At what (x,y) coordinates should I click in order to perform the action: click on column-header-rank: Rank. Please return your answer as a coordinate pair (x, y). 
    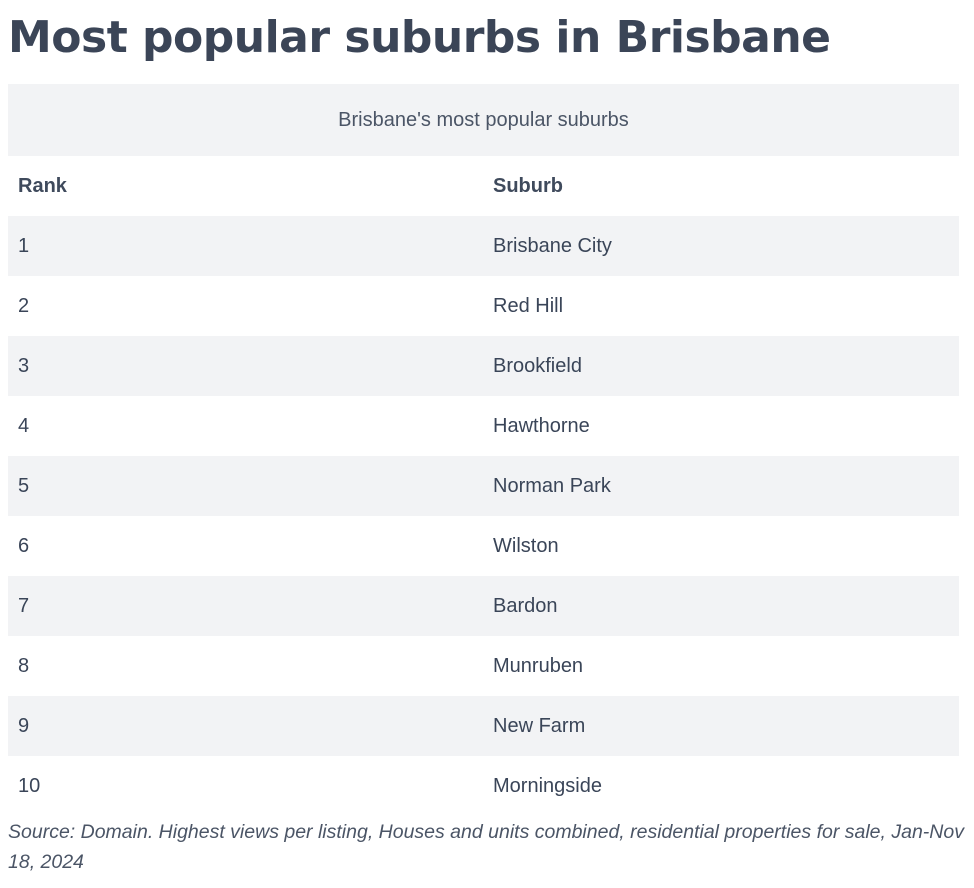
    Looking at the image, I should click on (245, 186).